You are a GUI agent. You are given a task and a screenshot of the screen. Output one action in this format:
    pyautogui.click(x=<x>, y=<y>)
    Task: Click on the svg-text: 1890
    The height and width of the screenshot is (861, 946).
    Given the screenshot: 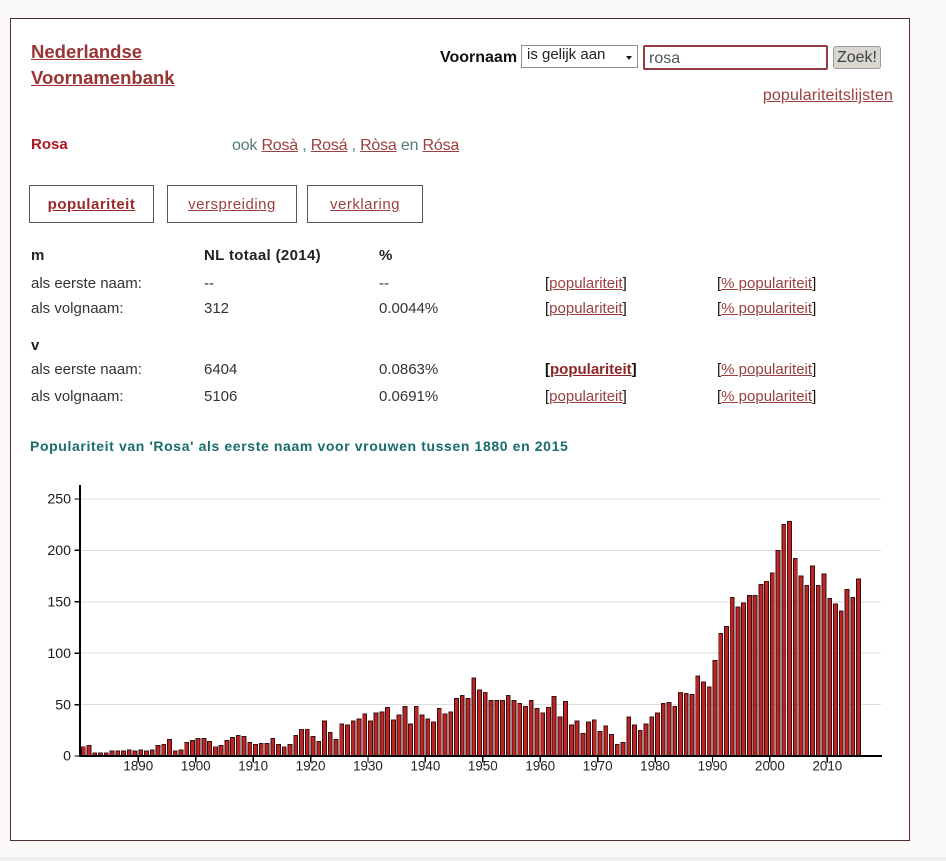 What is the action you would take?
    pyautogui.click(x=138, y=766)
    